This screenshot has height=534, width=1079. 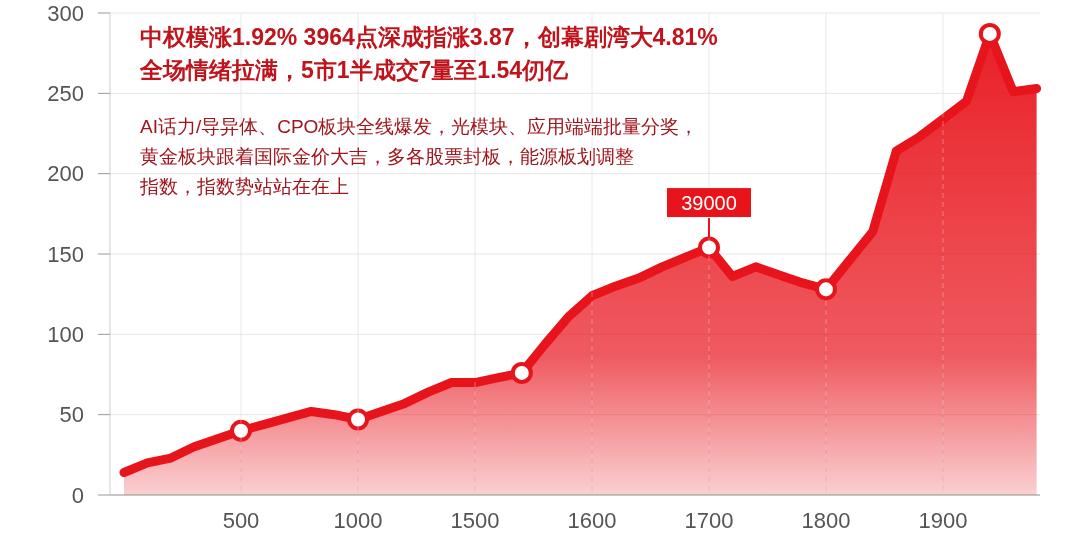 I want to click on y-tick-label: 200, so click(x=65, y=174).